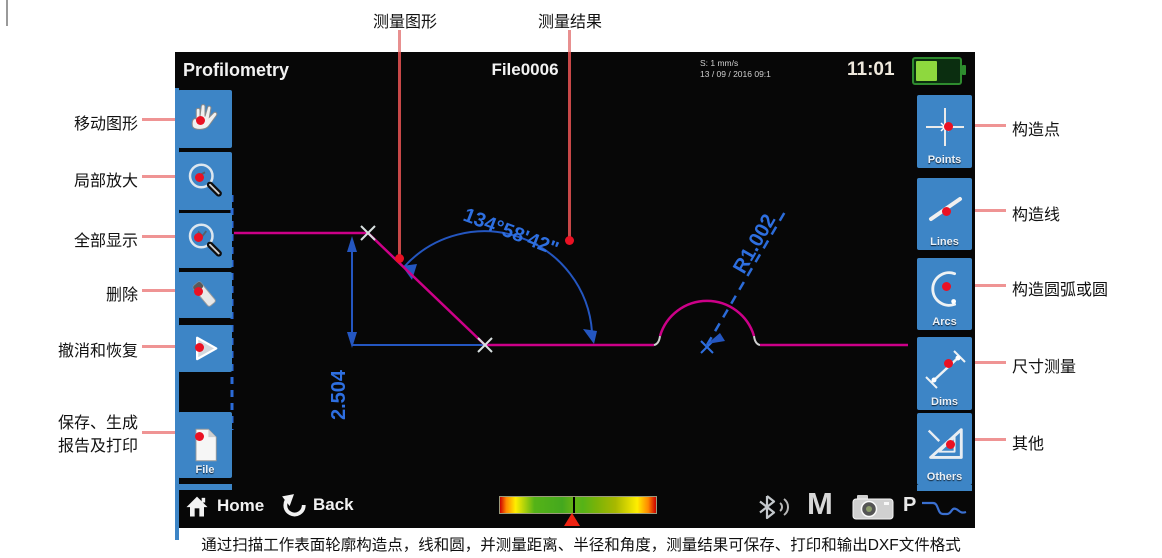 The image size is (1162, 558). Describe the element at coordinates (945, 443) in the screenshot. I see `others-icon` at that location.